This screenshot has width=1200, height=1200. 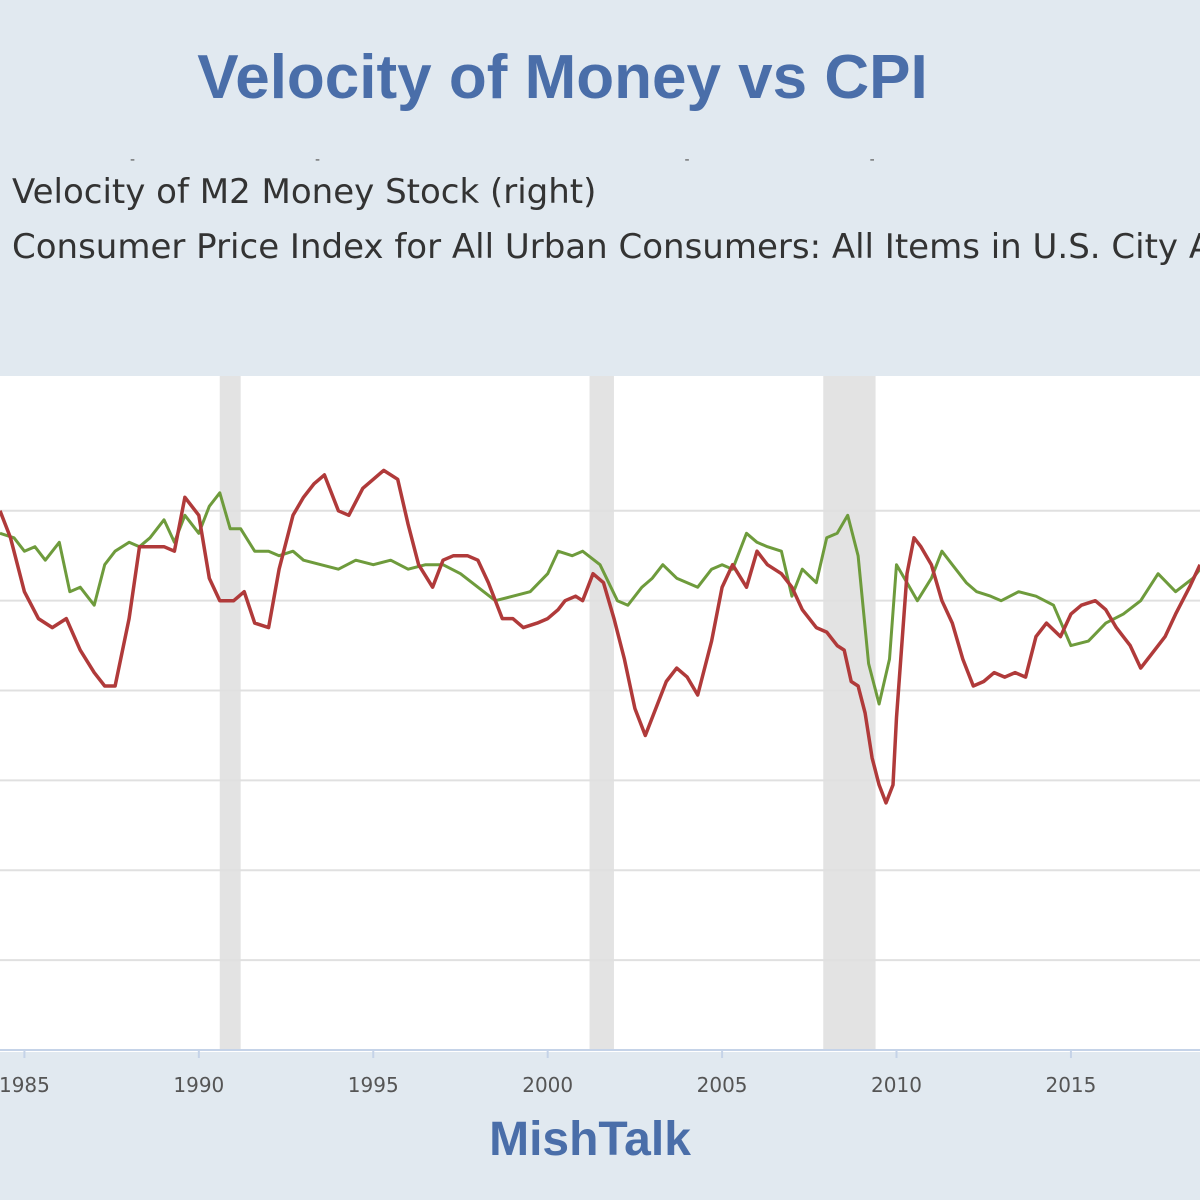 I want to click on x-tick-label-1995: 1995, so click(x=373, y=1085).